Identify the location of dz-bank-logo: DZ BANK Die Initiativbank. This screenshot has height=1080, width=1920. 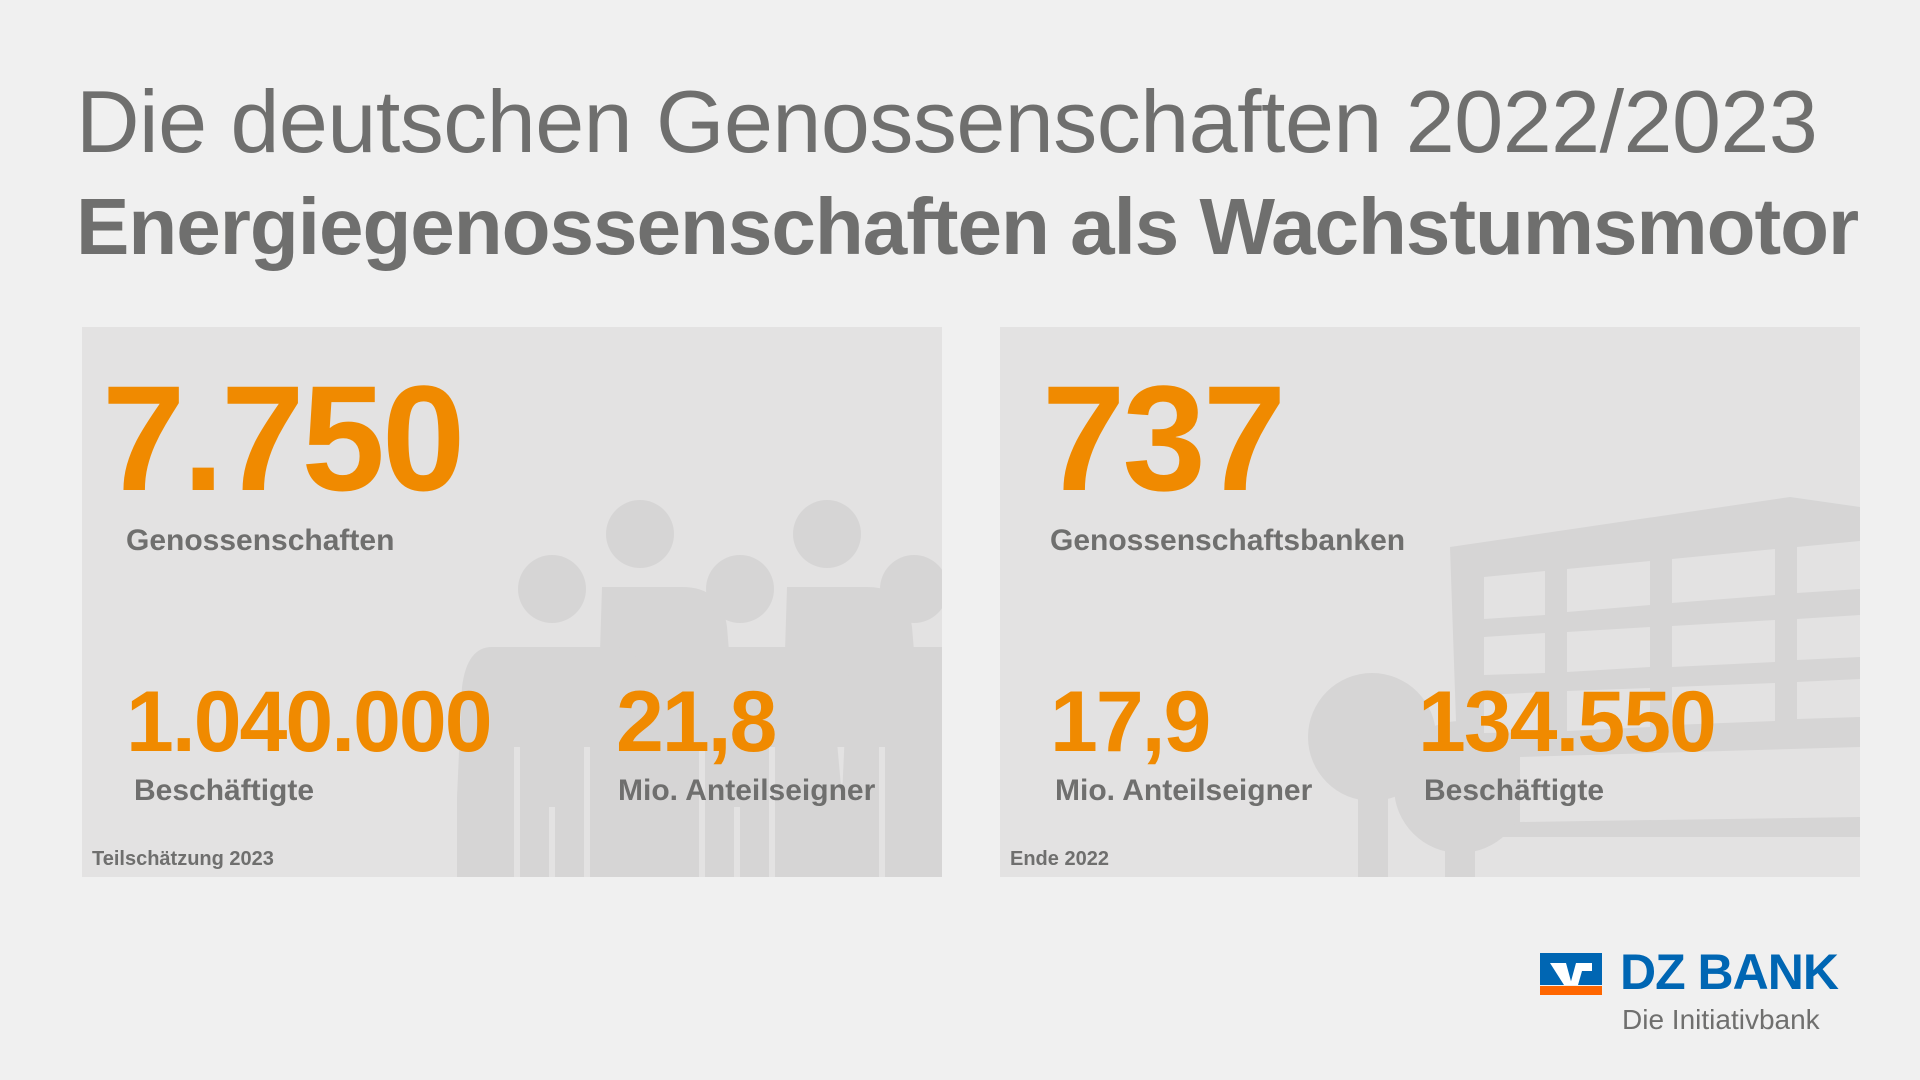
(1705, 993).